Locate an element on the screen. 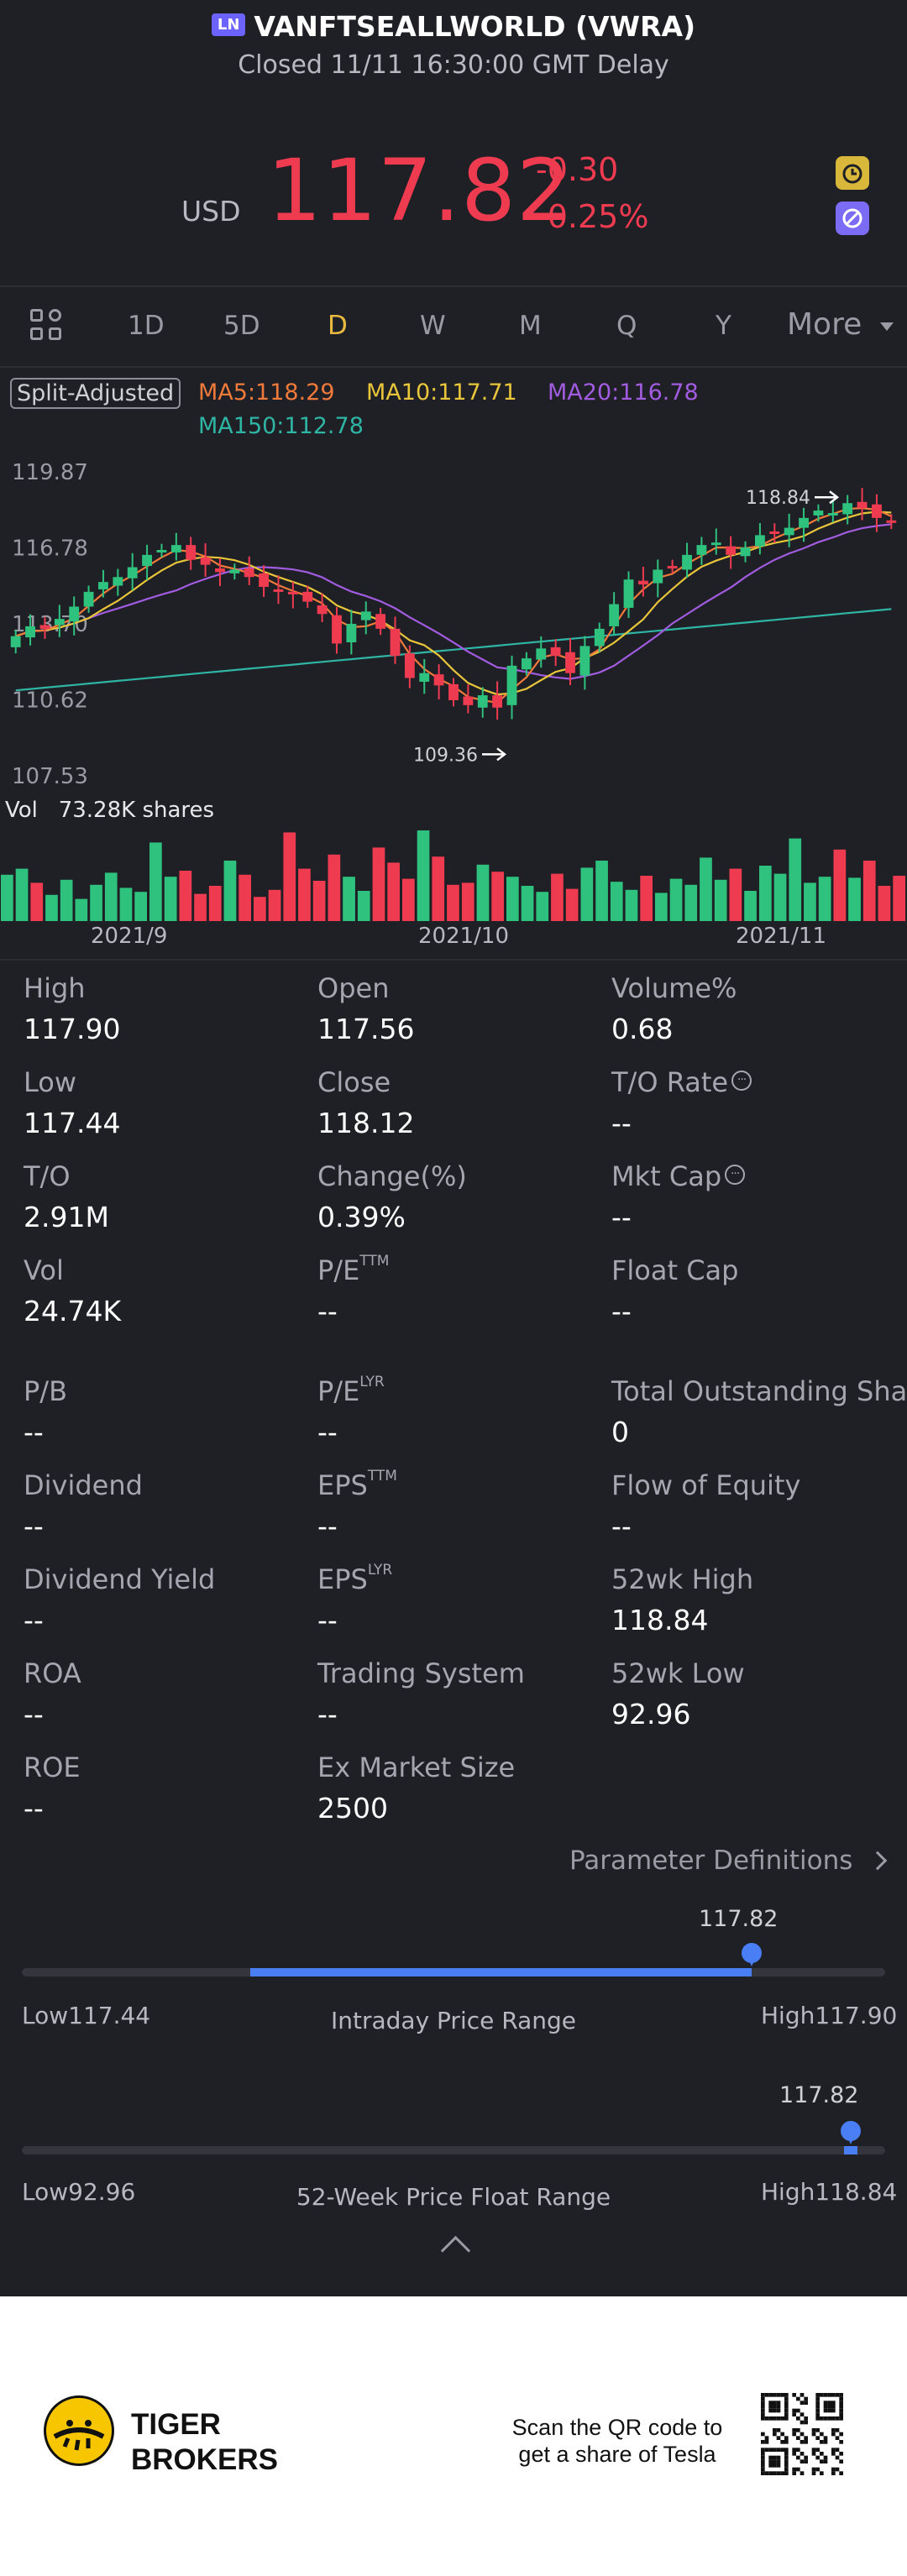 The width and height of the screenshot is (907, 2576). stat-label: Change(%) is located at coordinates (460, 1176).